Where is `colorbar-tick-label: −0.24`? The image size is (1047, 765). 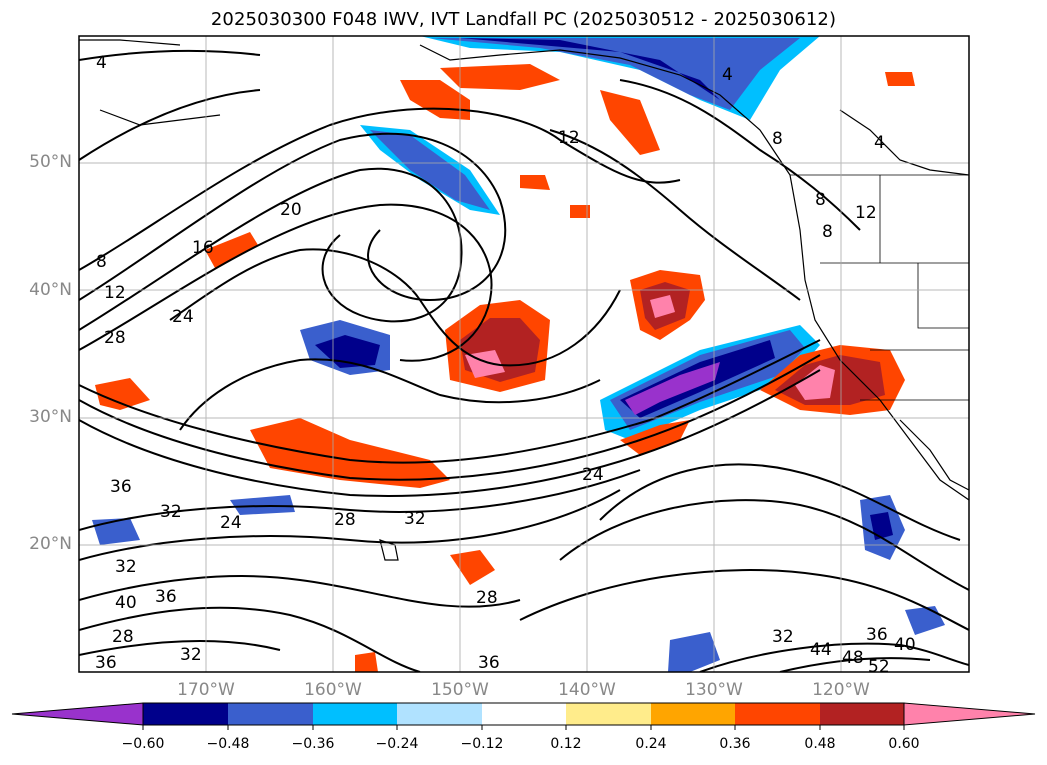
colorbar-tick-label: −0.24 is located at coordinates (397, 744).